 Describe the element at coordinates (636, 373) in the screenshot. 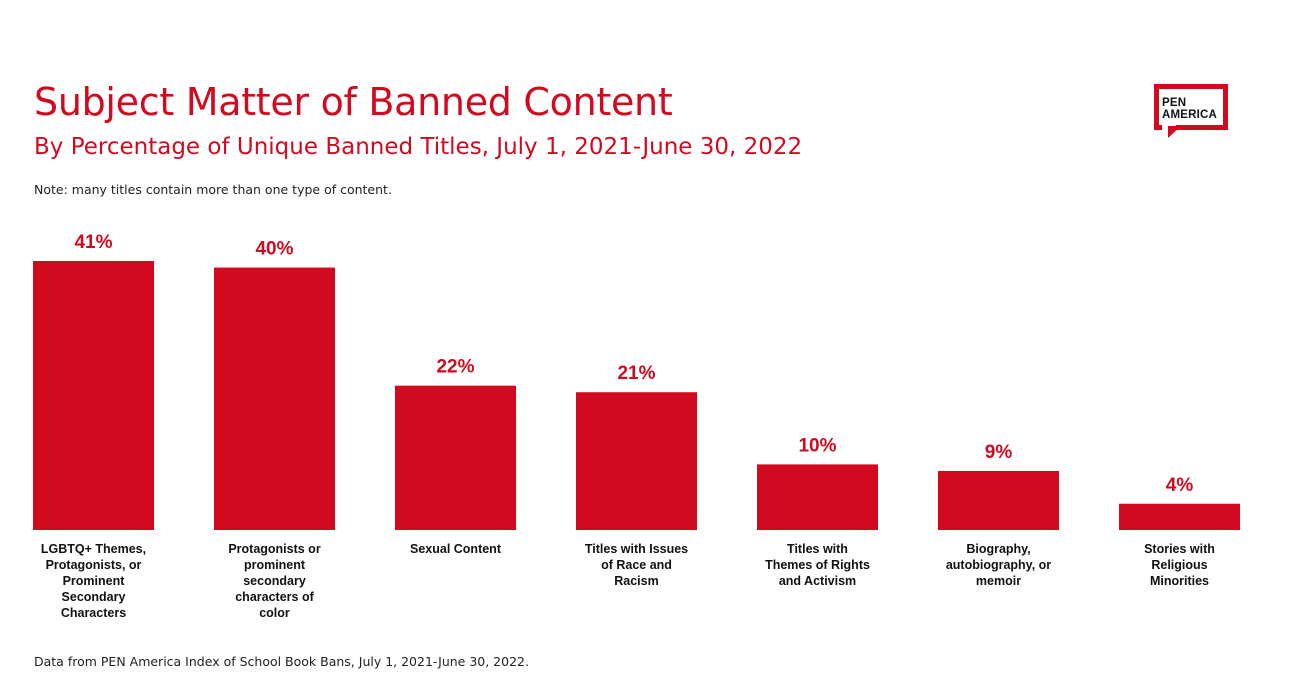

I see `value-label-3: 21%` at that location.